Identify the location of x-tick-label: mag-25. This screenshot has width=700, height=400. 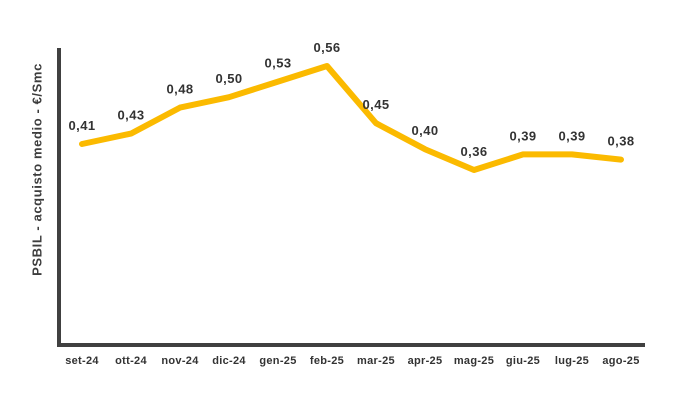
(474, 361).